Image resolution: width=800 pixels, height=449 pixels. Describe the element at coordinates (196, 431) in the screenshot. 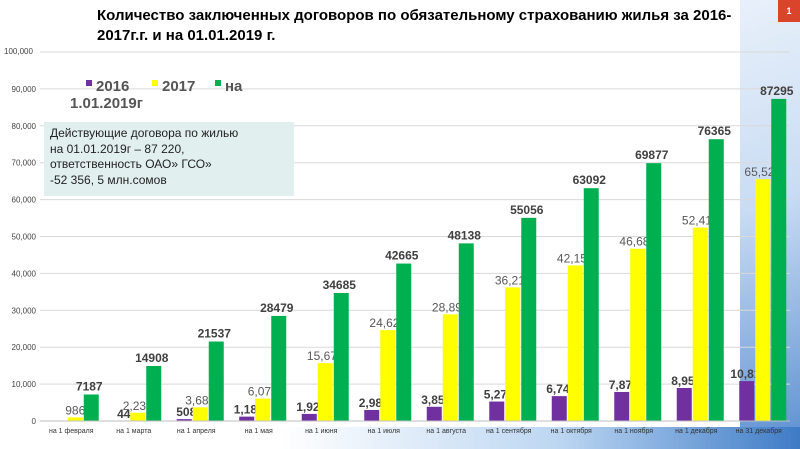

I see `x-tick-label: на 1 апреля` at that location.